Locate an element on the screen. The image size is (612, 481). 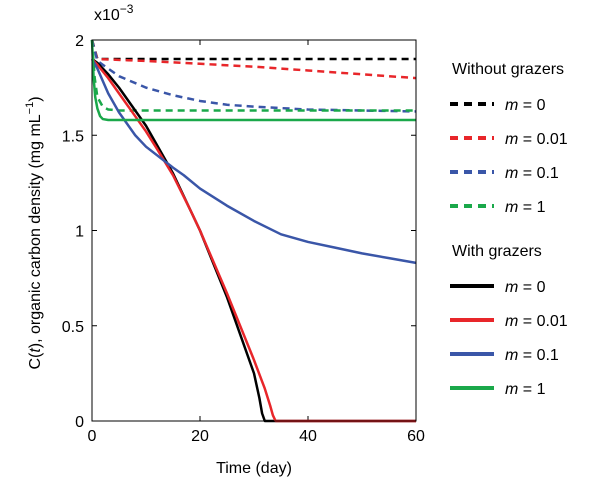
x-tick-label: 60 is located at coordinates (416, 436).